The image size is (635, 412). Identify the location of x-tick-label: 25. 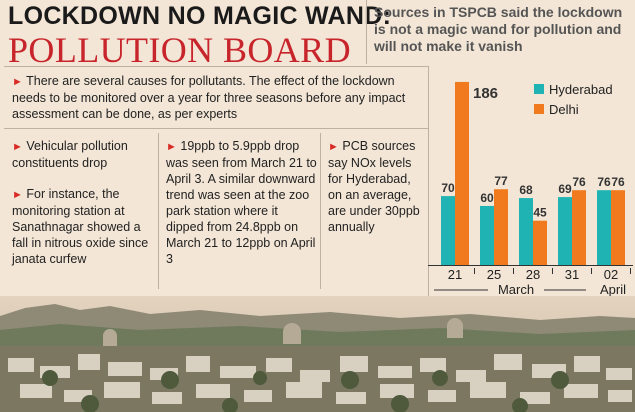
(494, 274).